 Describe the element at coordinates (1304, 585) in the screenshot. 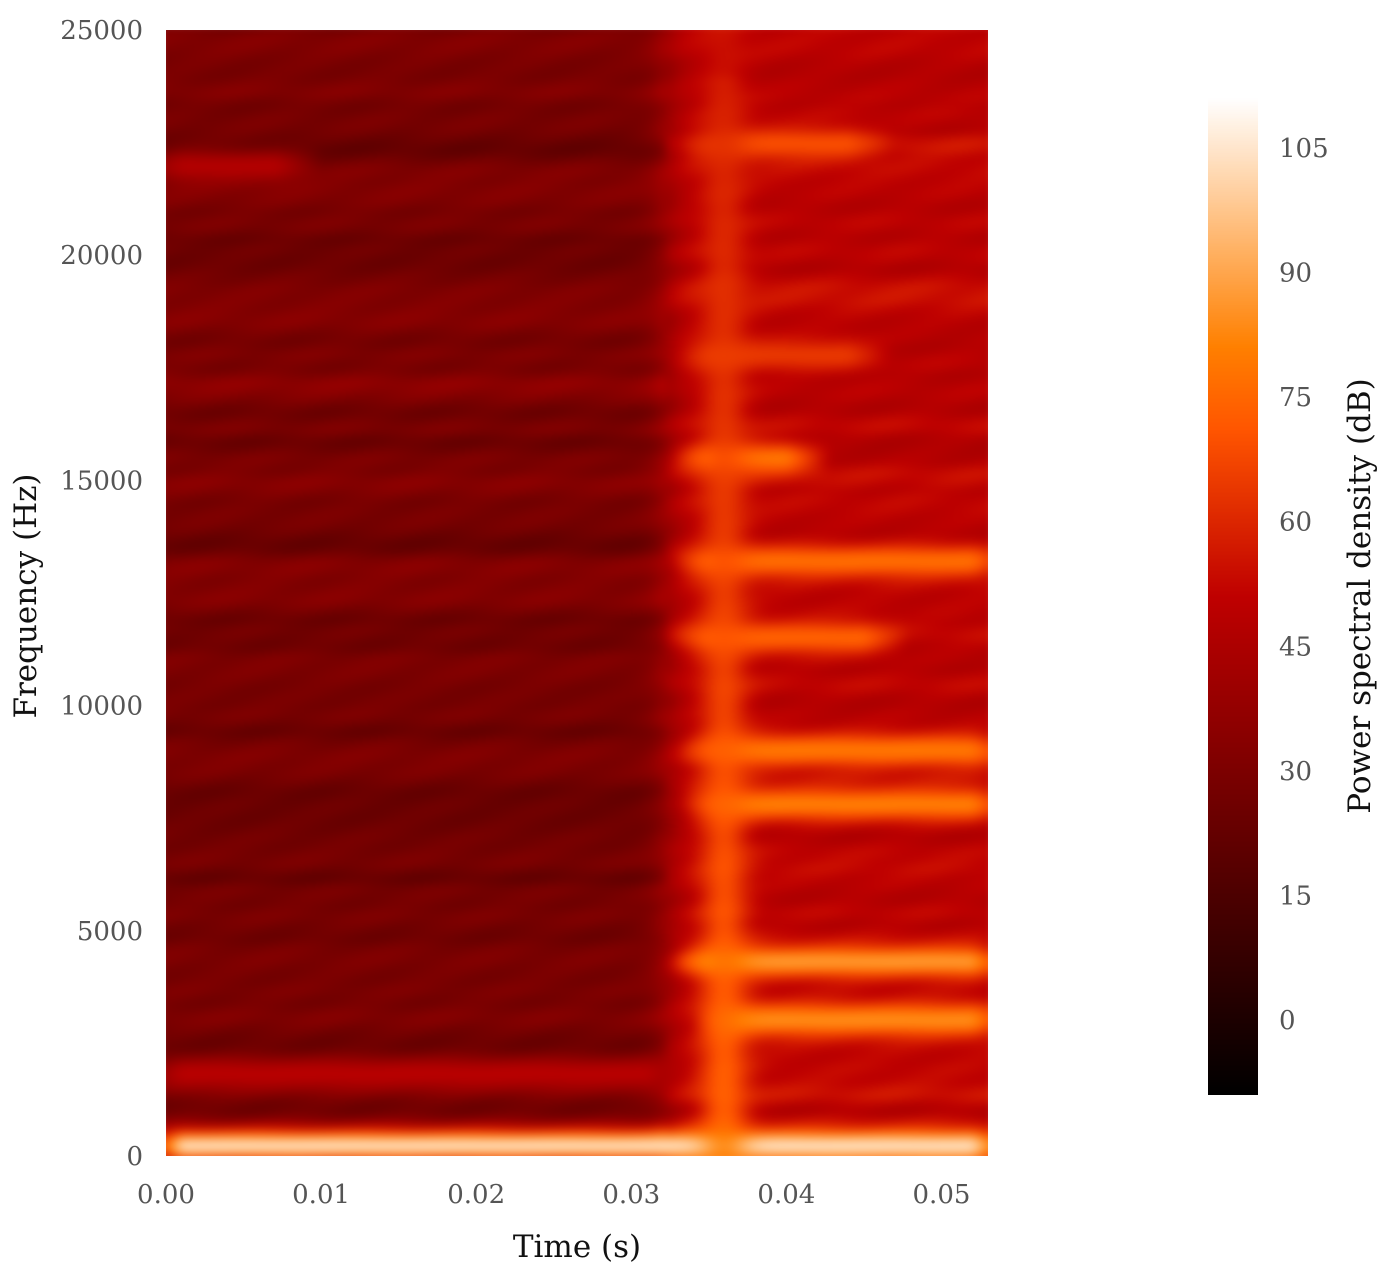

I see `colorbar-ticks: 0 15 30 45 60 75 90 105` at that location.